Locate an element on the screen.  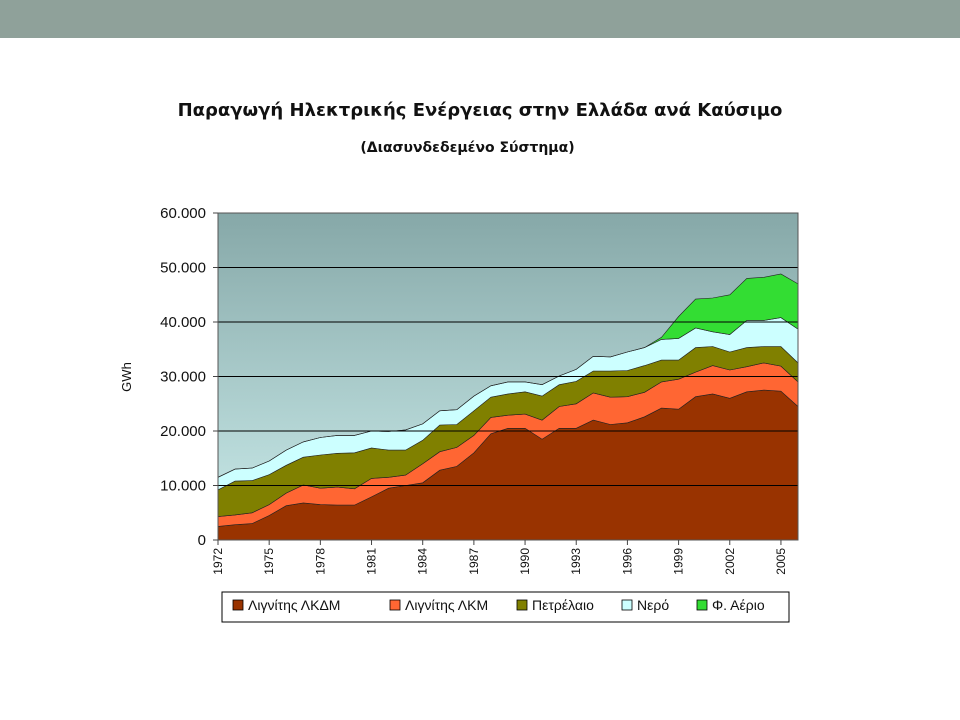
x-tick-label: 1984 is located at coordinates (423, 561).